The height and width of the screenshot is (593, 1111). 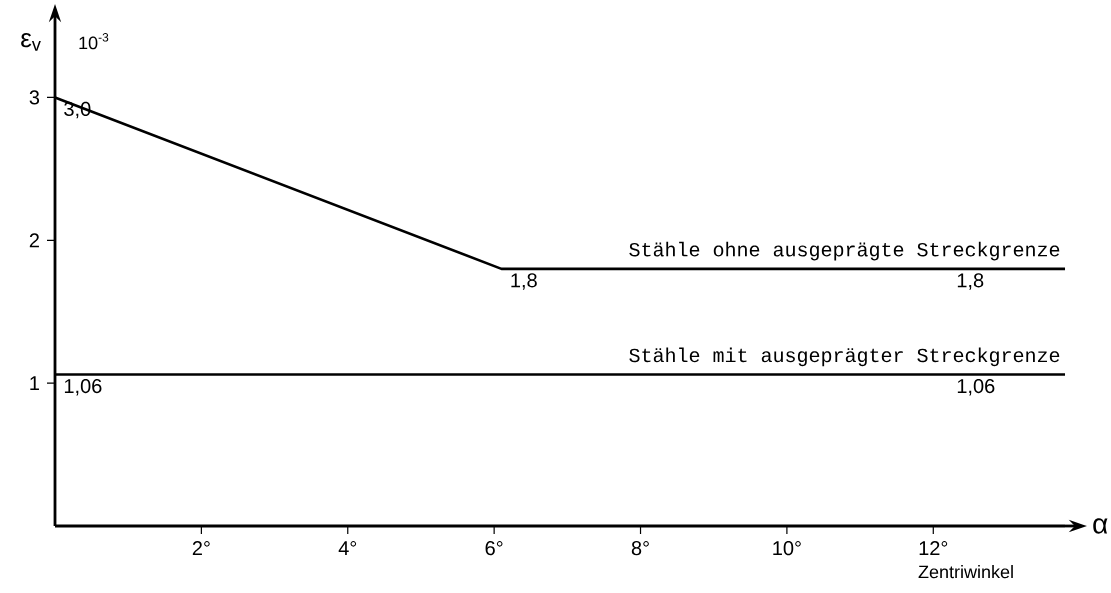 What do you see at coordinates (94, 41) in the screenshot?
I see `annotation: 10$^{-3}$` at bounding box center [94, 41].